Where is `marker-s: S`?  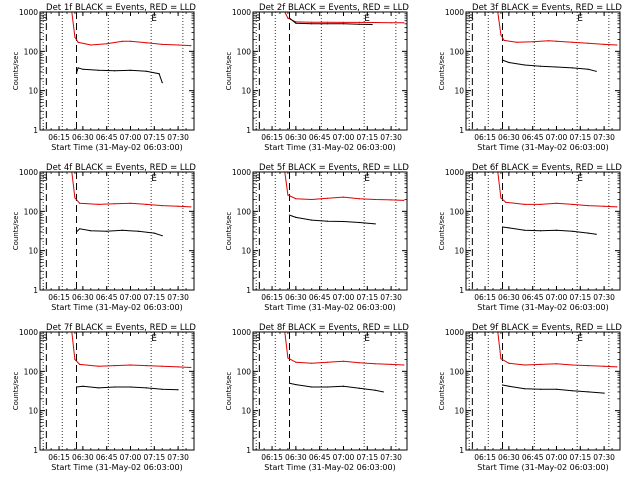
marker-s: S is located at coordinates (258, 339).